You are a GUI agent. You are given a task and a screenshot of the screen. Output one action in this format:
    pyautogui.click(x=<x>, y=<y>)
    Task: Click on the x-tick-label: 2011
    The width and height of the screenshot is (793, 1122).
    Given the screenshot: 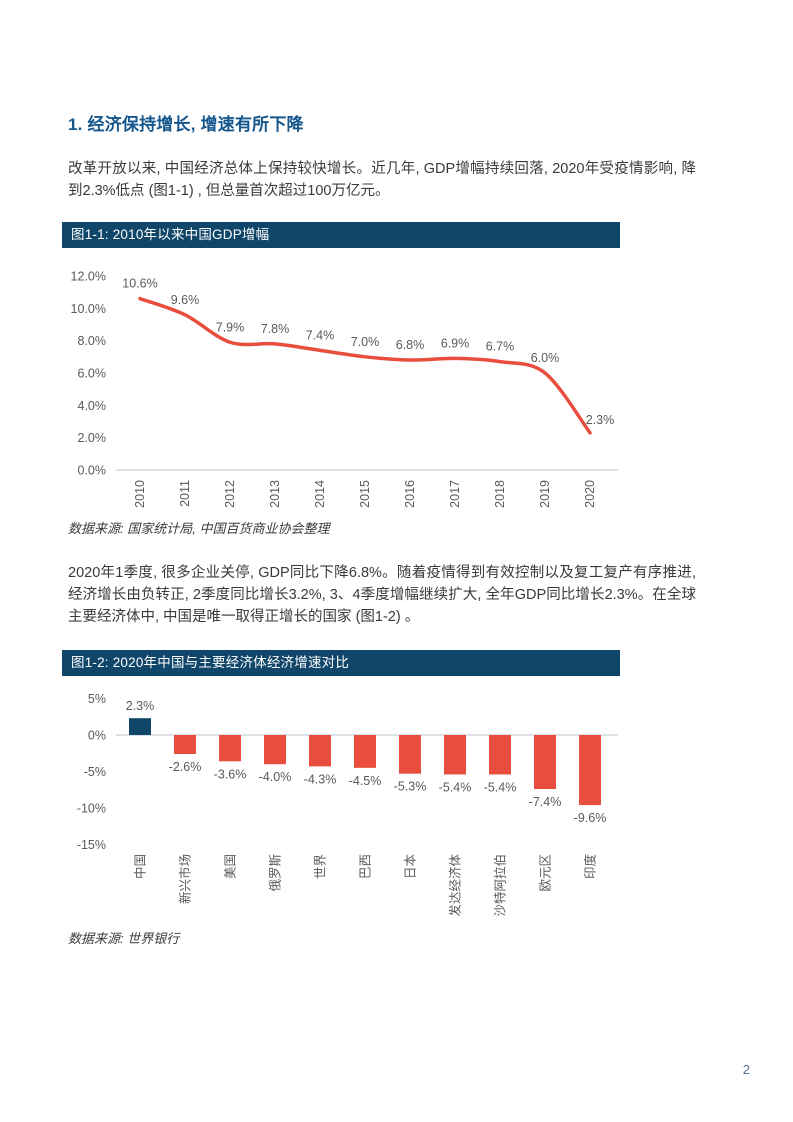 What is the action you would take?
    pyautogui.click(x=185, y=493)
    